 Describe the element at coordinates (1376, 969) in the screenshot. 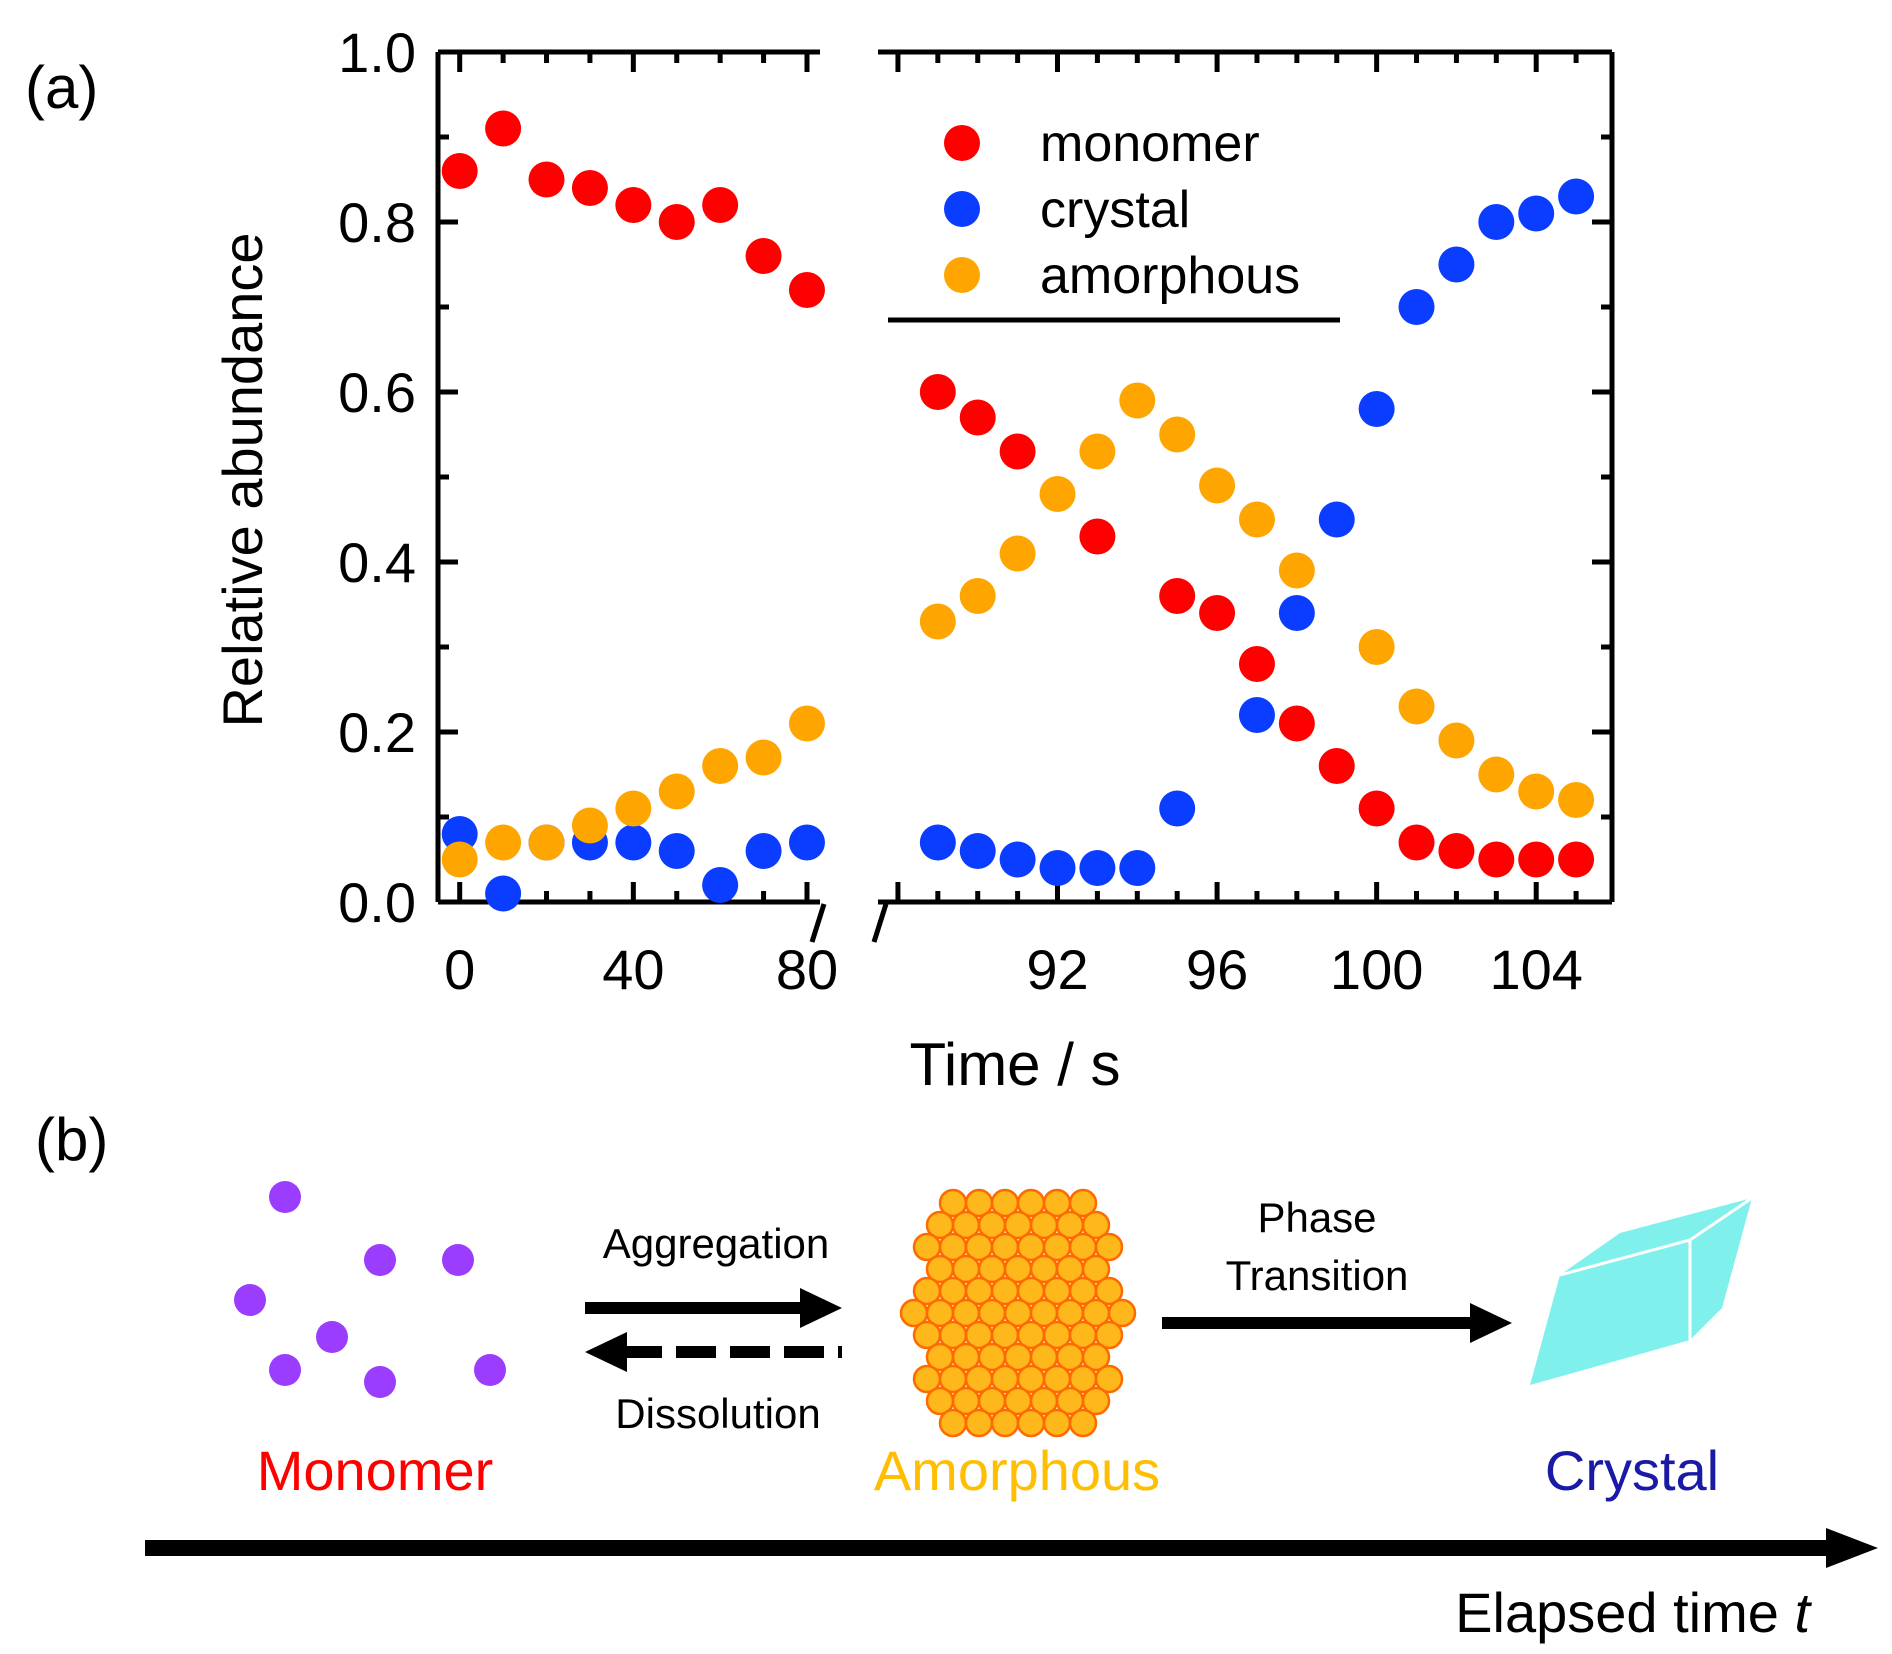

I see `x-tick-label: 100` at that location.